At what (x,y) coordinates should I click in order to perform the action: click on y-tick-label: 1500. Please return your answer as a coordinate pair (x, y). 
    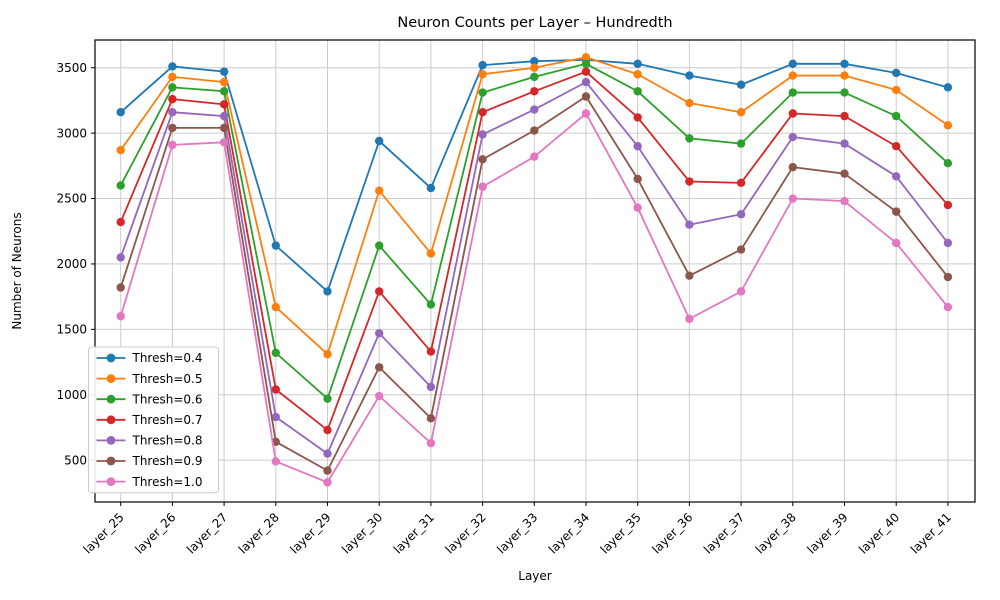
    Looking at the image, I should click on (71, 330).